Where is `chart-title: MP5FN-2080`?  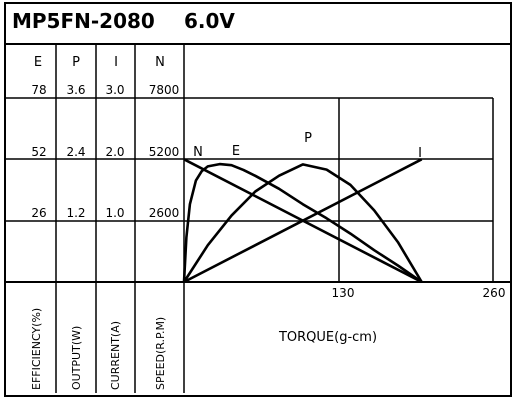 chart-title: MP5FN-2080 is located at coordinates (83, 21).